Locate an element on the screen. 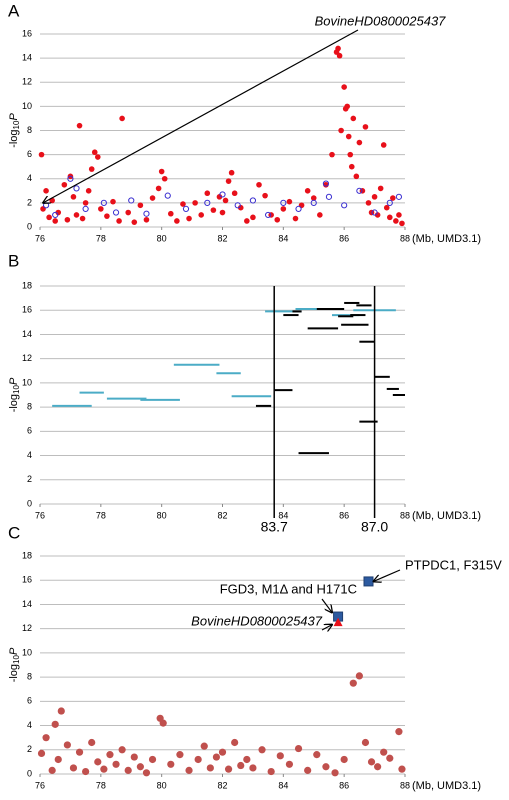 The width and height of the screenshot is (509, 800). x-tick-label: 76 is located at coordinates (40, 515).